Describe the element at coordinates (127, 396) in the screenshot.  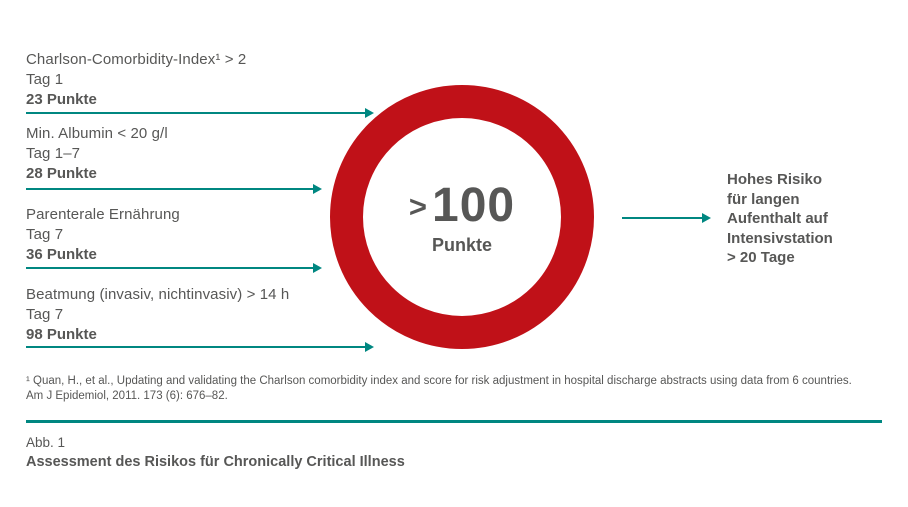
I see `footnote-line-2: Am J Epidemiol, 2011. 173 (6): 676–82.` at that location.